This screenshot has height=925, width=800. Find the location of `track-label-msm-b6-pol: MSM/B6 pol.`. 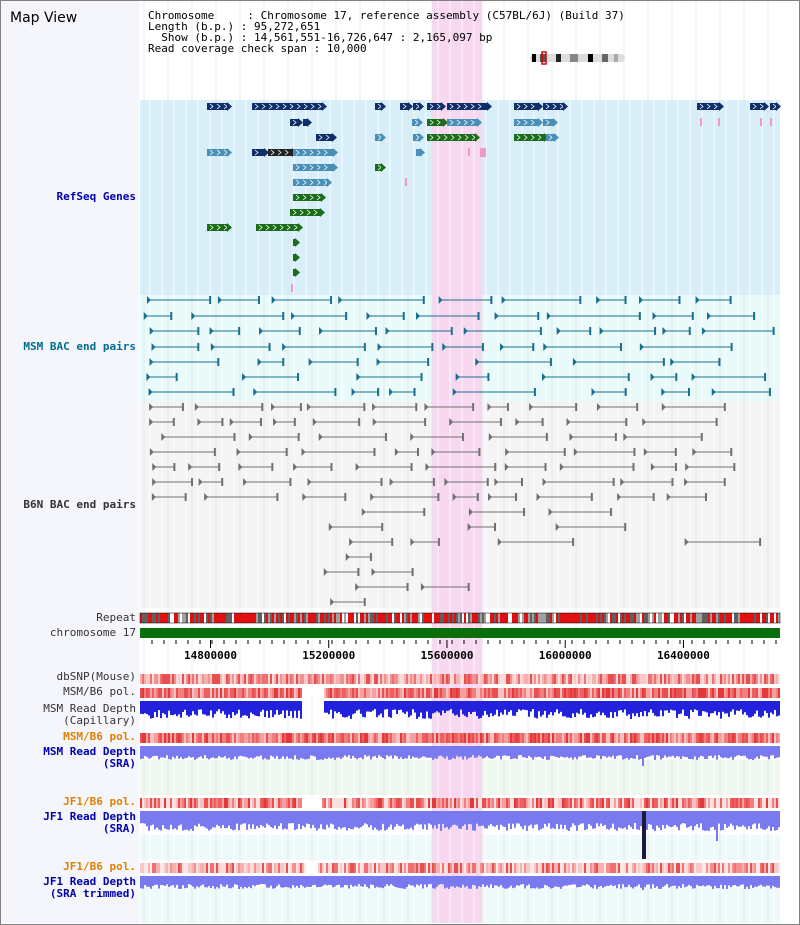

track-label-msm-b6-pol: MSM/B6 pol. is located at coordinates (99, 691).